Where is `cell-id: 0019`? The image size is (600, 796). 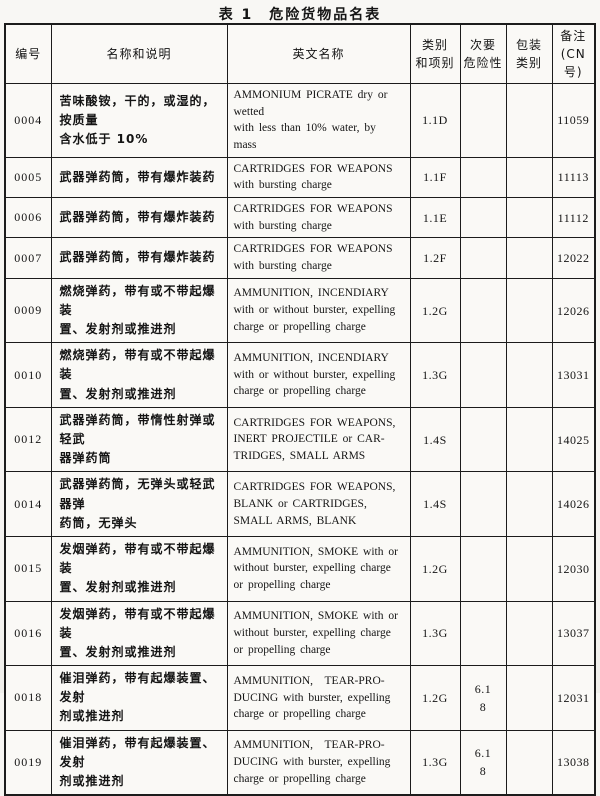 cell-id: 0019 is located at coordinates (28, 762).